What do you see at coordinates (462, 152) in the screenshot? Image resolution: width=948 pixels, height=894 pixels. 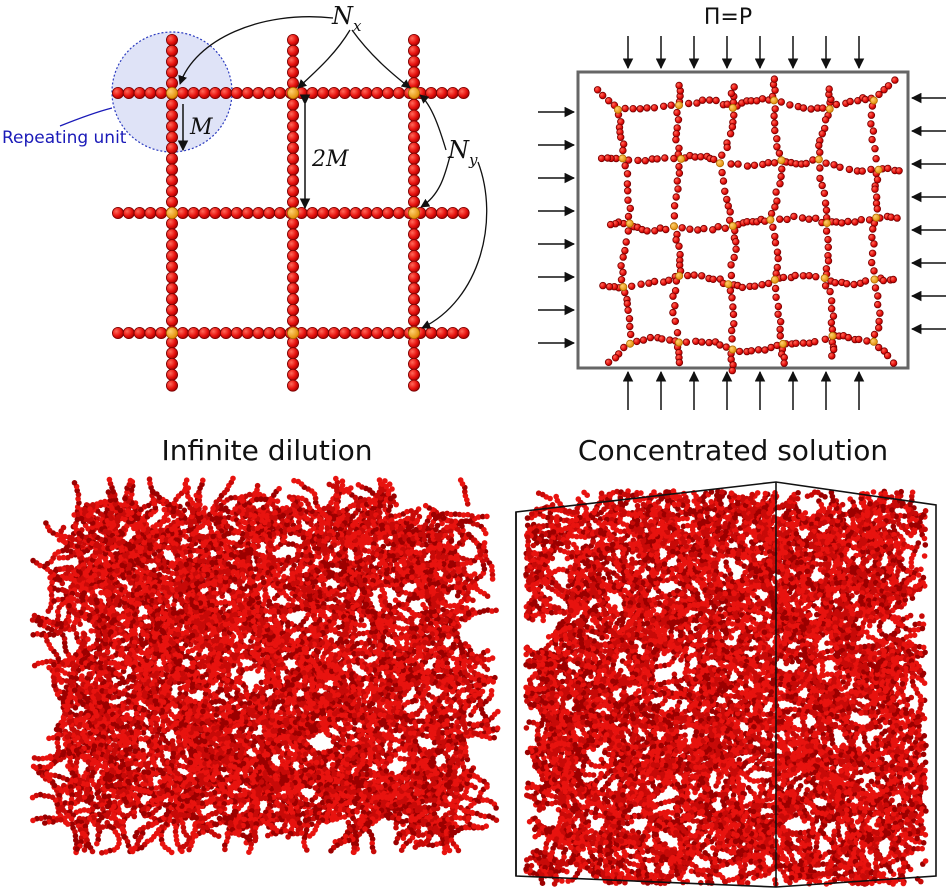 I see `ny-label: Ny` at bounding box center [462, 152].